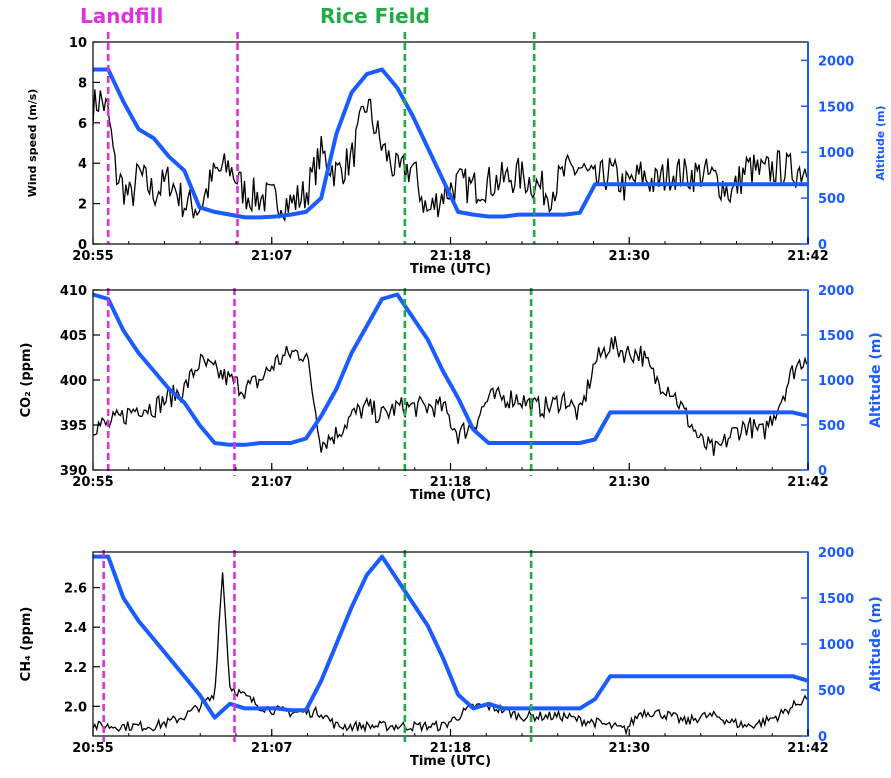 The height and width of the screenshot is (778, 891). Describe the element at coordinates (82, 245) in the screenshot. I see `panel1-y-tick-label-1: 0` at that location.